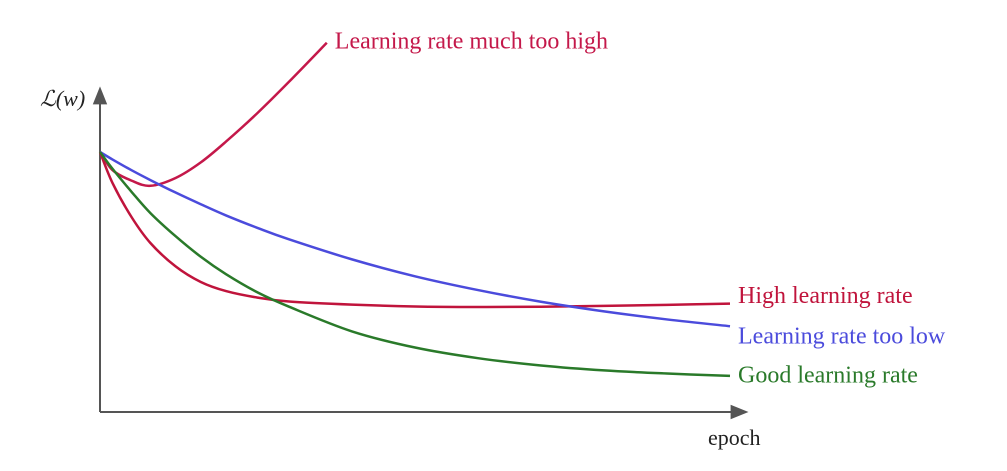  Describe the element at coordinates (842, 337) in the screenshot. I see `series-label: Learning rate too low` at that location.